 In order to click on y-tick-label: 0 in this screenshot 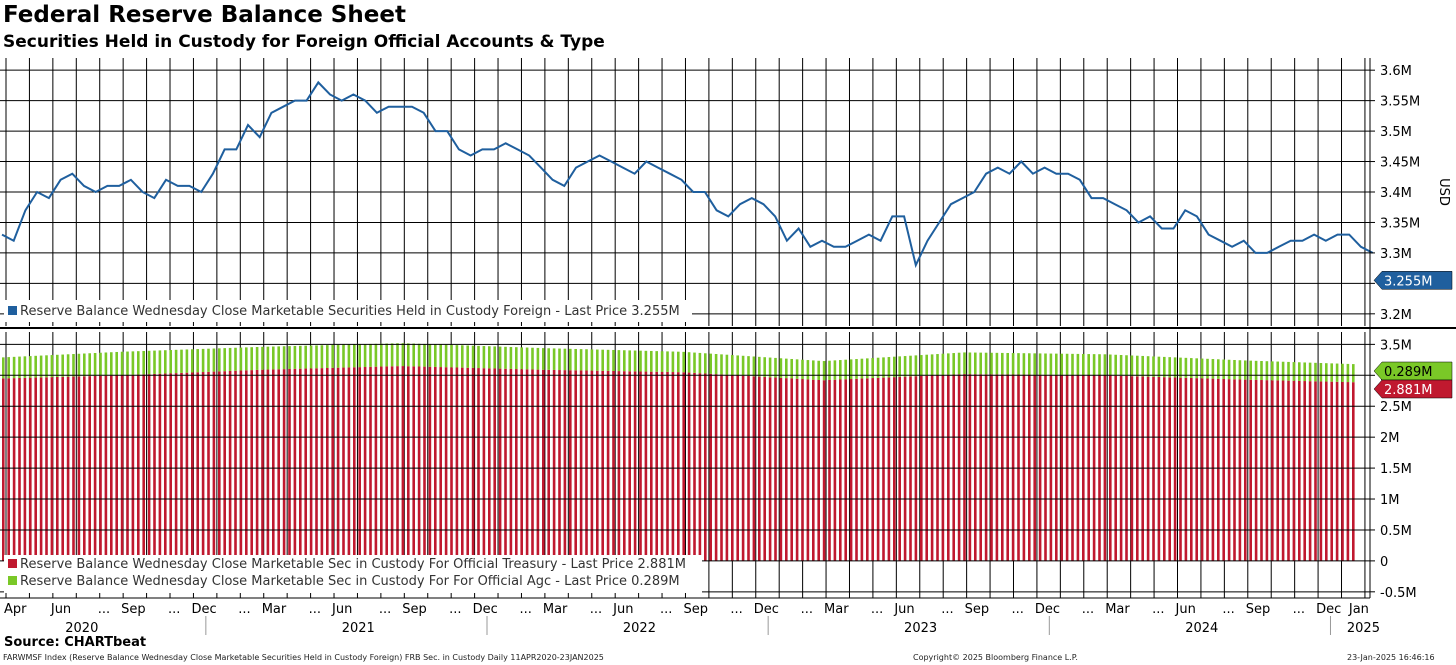, I will do `click(1384, 562)`.